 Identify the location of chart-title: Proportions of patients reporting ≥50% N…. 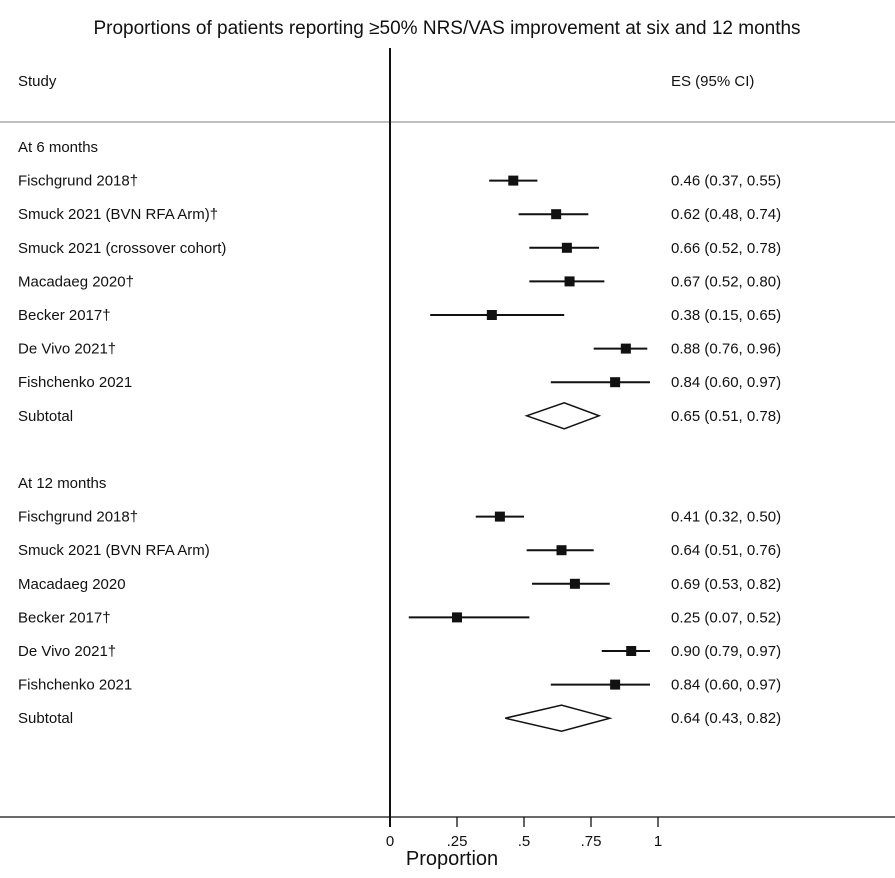
(446, 28).